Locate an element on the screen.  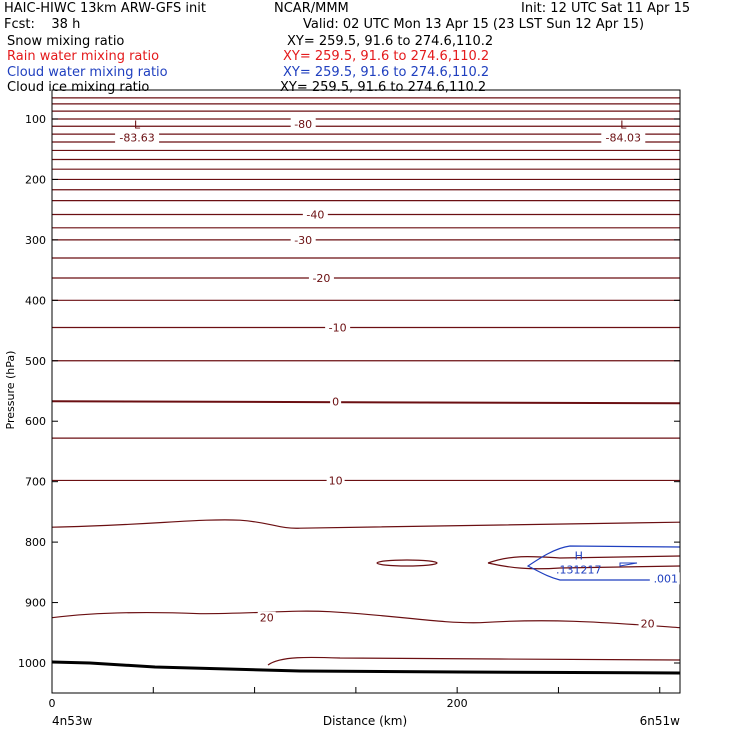
y-tick-label: 900 is located at coordinates (35, 603).